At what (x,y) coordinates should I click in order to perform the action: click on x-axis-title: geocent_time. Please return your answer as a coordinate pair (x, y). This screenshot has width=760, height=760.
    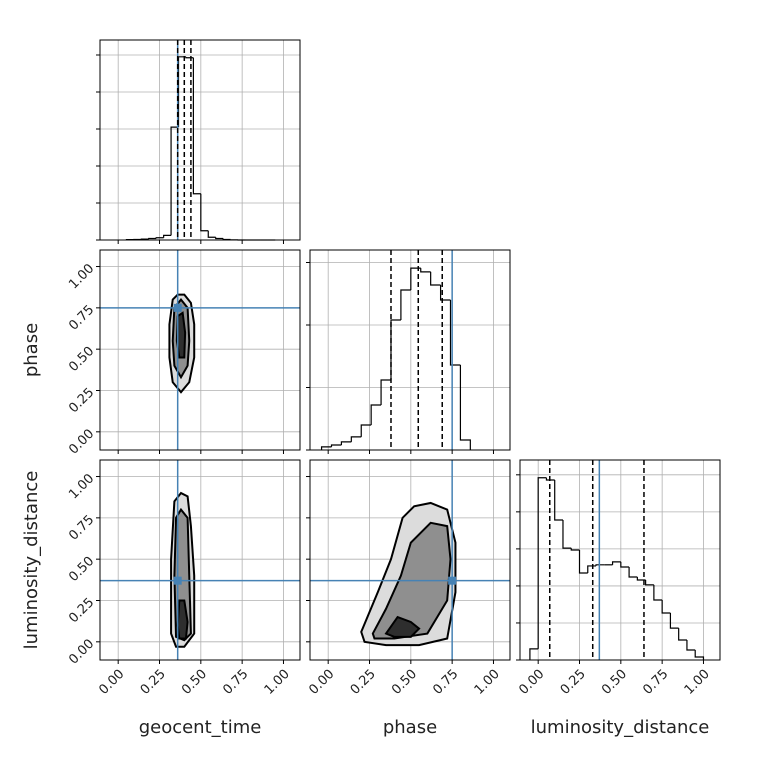
    Looking at the image, I should click on (200, 727).